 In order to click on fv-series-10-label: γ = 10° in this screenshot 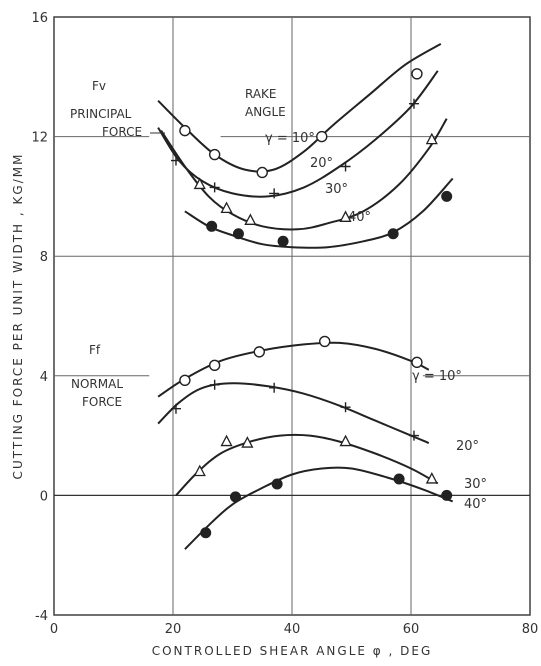, I will do `click(290, 138)`.